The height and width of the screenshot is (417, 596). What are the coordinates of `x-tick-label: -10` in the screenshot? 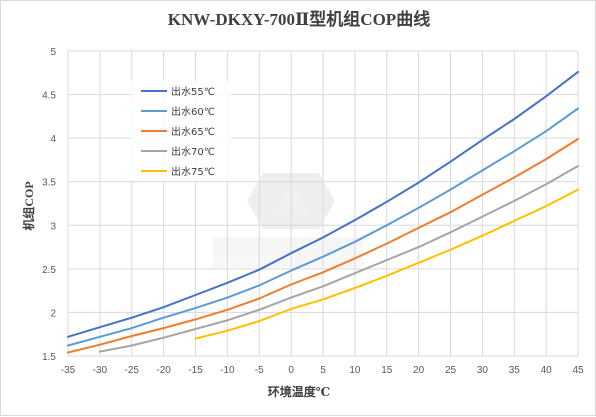 It's located at (227, 370).